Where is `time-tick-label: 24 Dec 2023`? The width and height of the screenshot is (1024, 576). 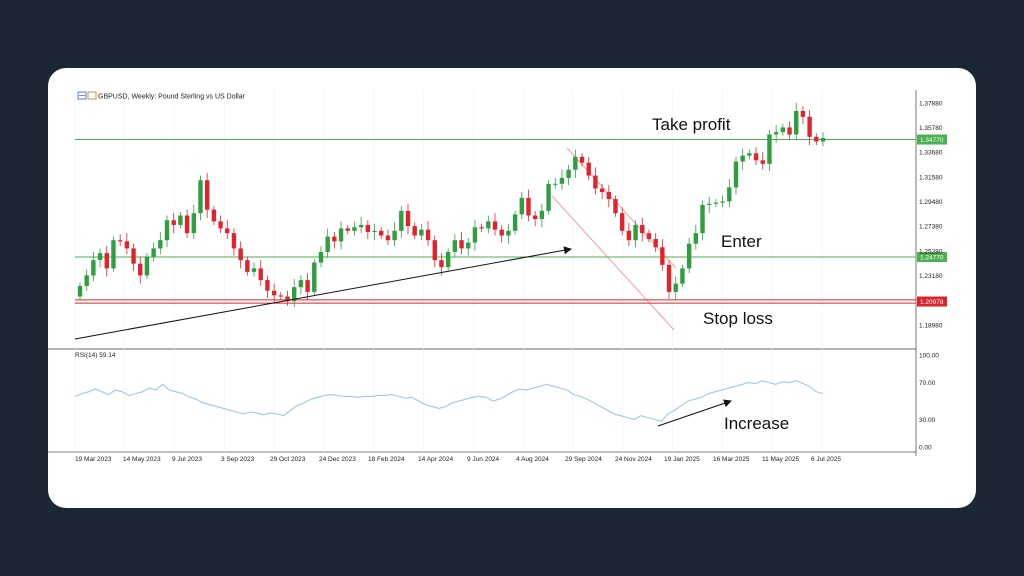
time-tick-label: 24 Dec 2023 is located at coordinates (337, 459).